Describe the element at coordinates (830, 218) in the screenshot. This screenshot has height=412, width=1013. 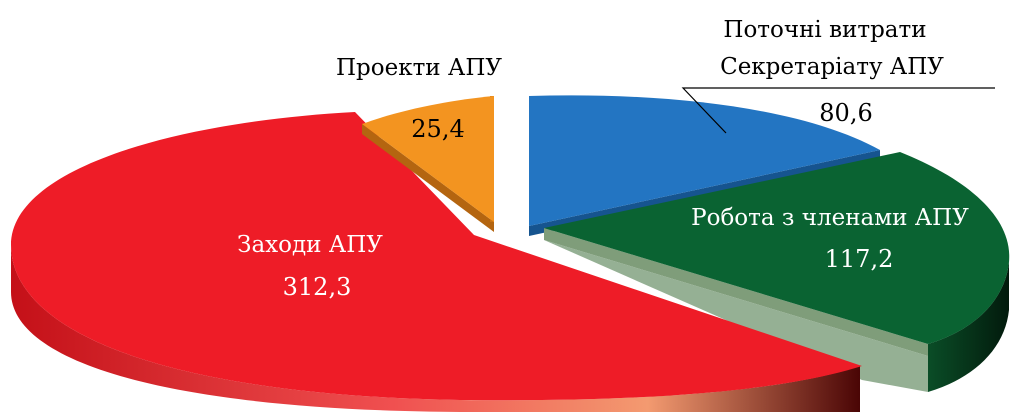
I see `slice-label-line-1: Робота з членами АПУ` at that location.